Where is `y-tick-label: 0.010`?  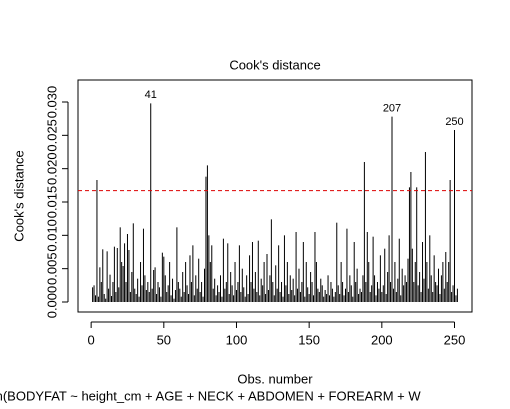
y-tick-label: 0.010 is located at coordinates (51, 235).